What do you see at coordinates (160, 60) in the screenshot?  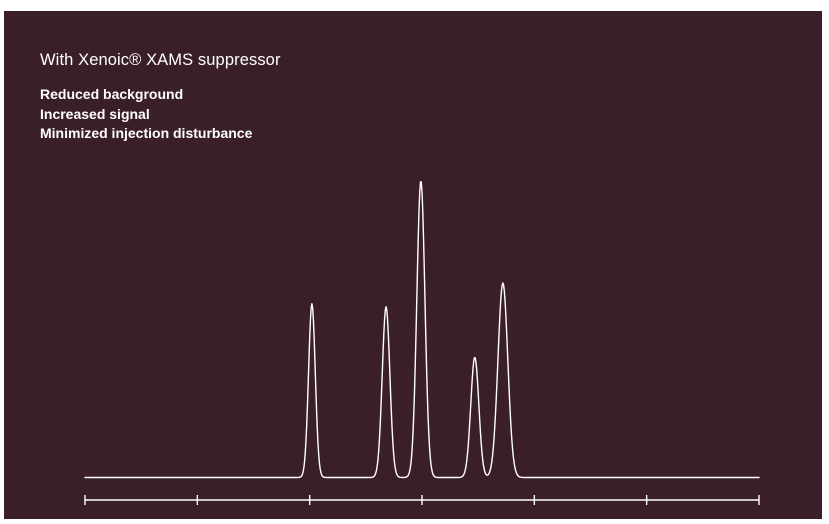 I see `chart-title: With Xenoic® XAMS suppressor` at bounding box center [160, 60].